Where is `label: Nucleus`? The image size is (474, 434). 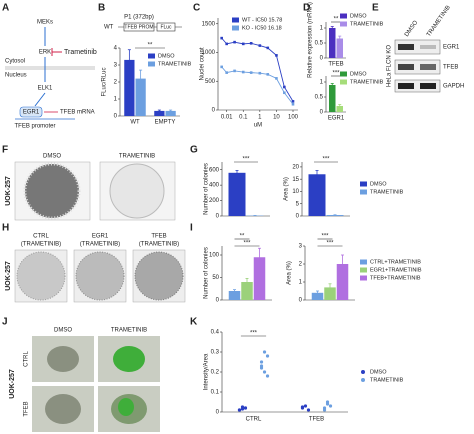 label: Nucleus is located at coordinates (16, 76).